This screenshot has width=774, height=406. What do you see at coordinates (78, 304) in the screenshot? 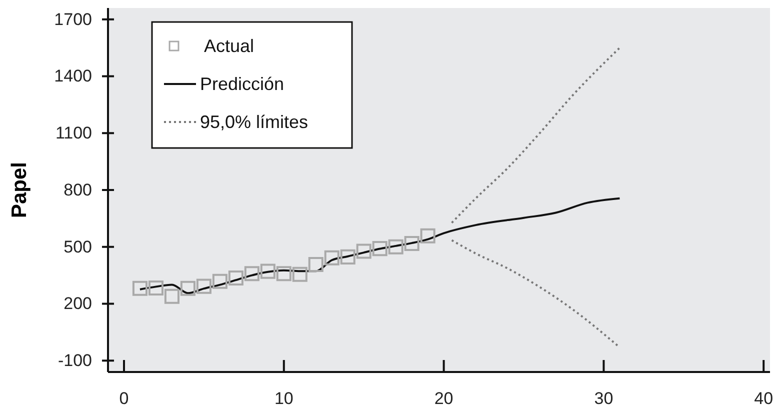
I see `y-tick-label: 200` at bounding box center [78, 304].